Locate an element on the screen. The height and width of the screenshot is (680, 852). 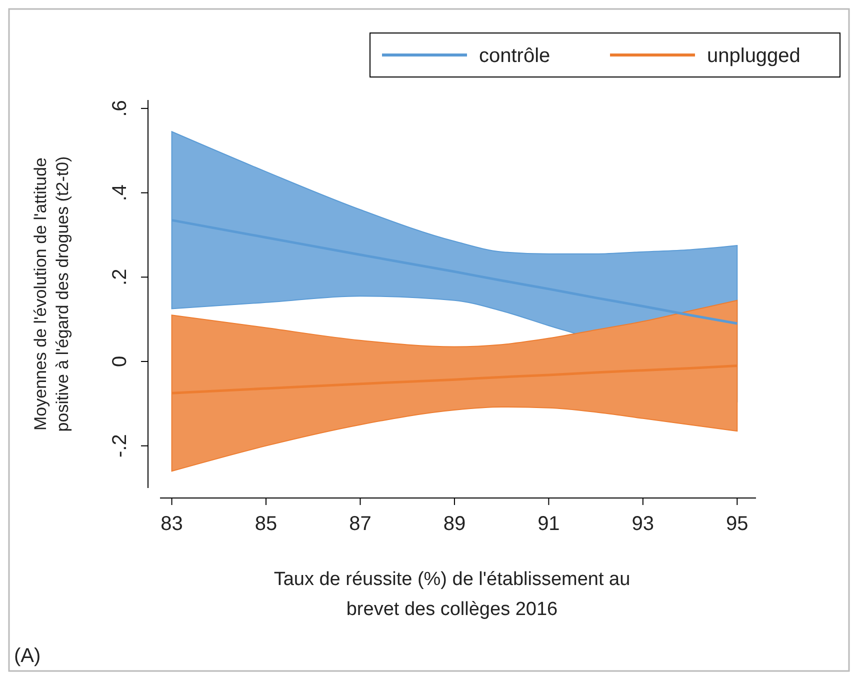
y-tick-label: -.2 is located at coordinates (120, 446).